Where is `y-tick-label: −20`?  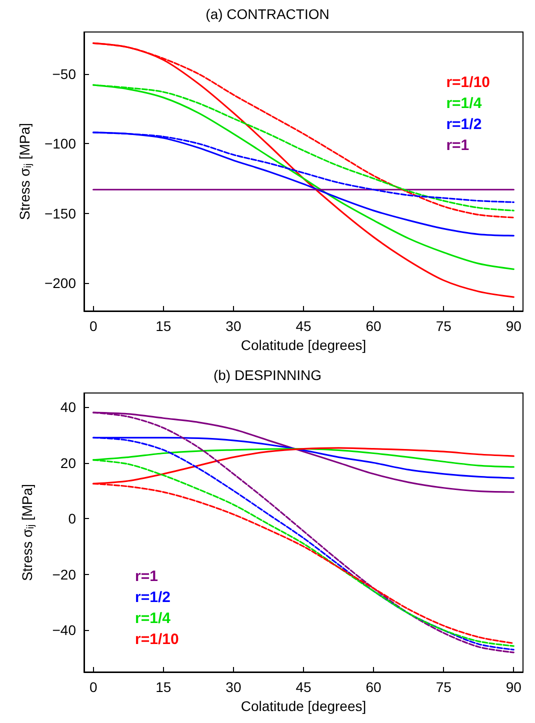 y-tick-label: −20 is located at coordinates (64, 574).